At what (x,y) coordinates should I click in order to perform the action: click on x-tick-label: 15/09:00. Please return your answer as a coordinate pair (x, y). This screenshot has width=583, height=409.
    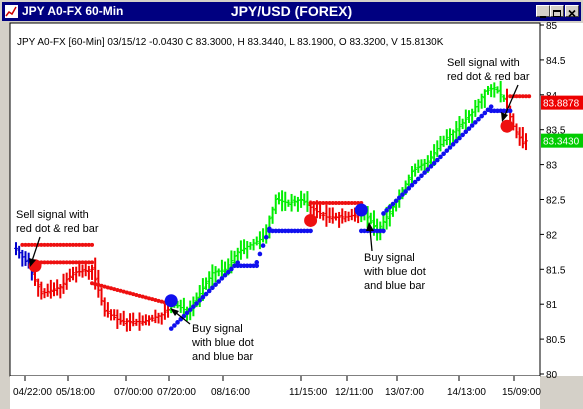
    Looking at the image, I should click on (521, 392).